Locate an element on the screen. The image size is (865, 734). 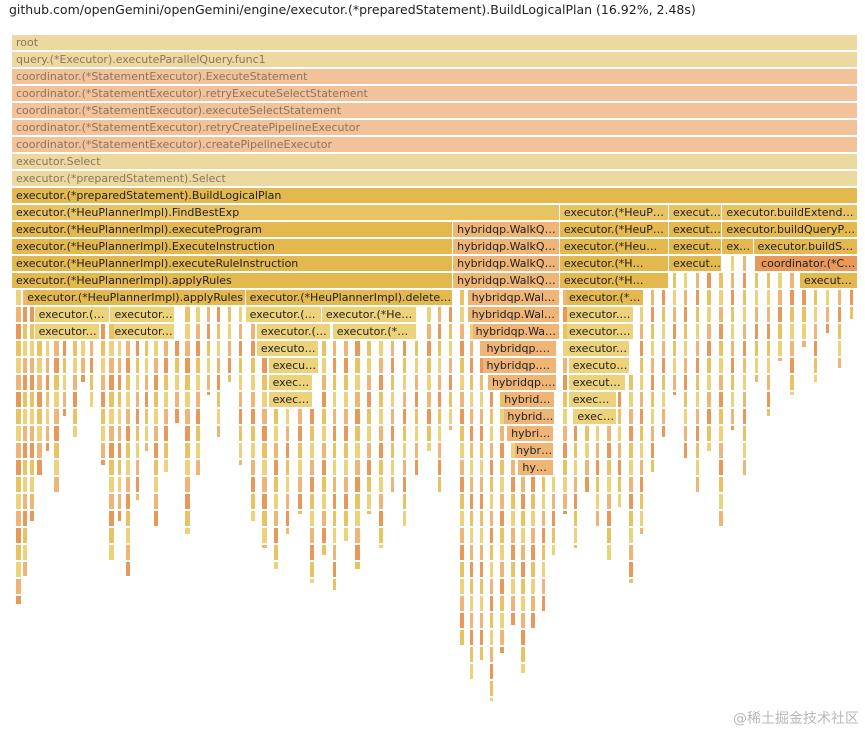
flame-frame: root is located at coordinates (435, 43).